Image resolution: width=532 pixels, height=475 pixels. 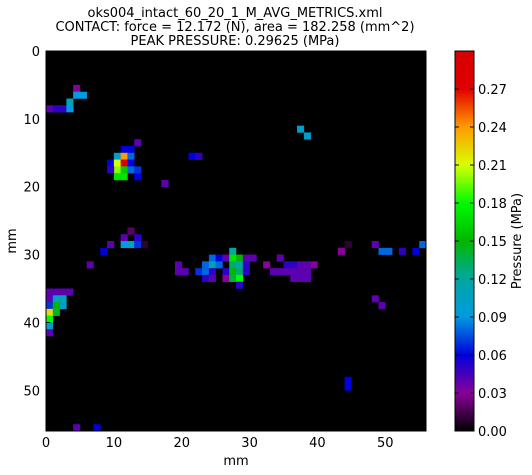 What do you see at coordinates (235, 461) in the screenshot?
I see `x-axis-label: mm` at bounding box center [235, 461].